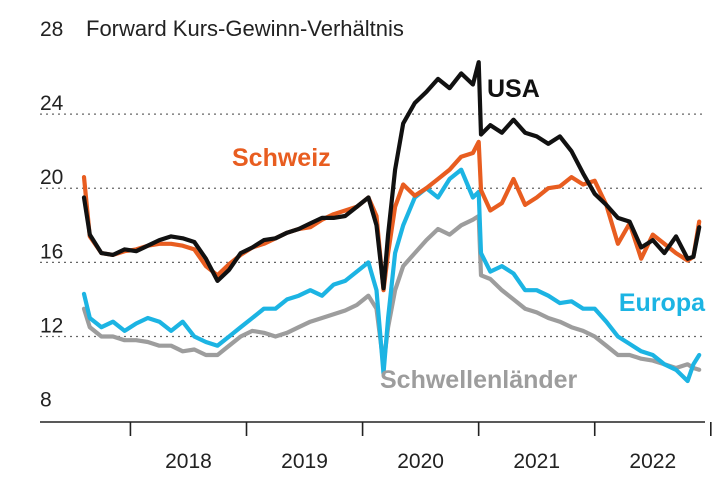 Image resolution: width=720 pixels, height=477 pixels. What do you see at coordinates (281, 158) in the screenshot?
I see `series-label-schweiz: Schweiz` at bounding box center [281, 158].